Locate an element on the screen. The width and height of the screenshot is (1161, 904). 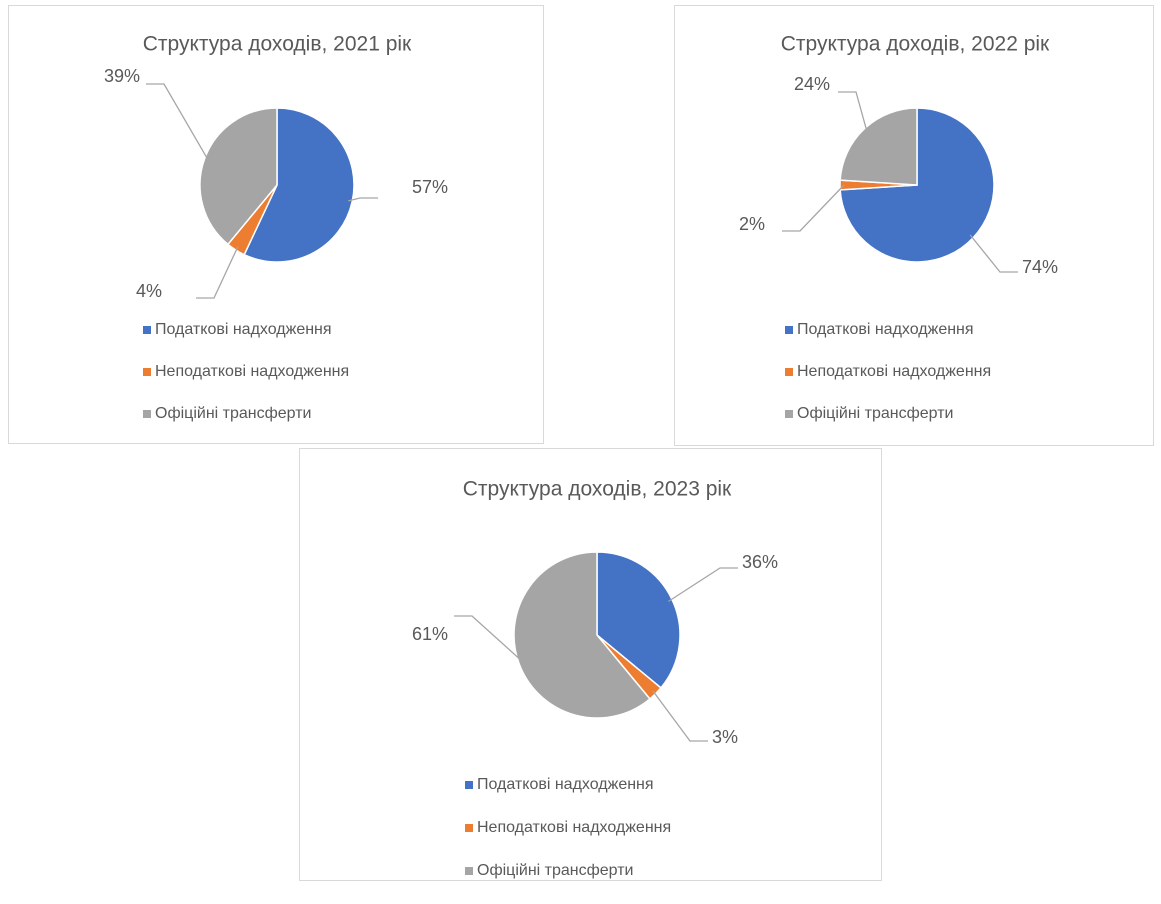
data-label: 3% is located at coordinates (725, 737).